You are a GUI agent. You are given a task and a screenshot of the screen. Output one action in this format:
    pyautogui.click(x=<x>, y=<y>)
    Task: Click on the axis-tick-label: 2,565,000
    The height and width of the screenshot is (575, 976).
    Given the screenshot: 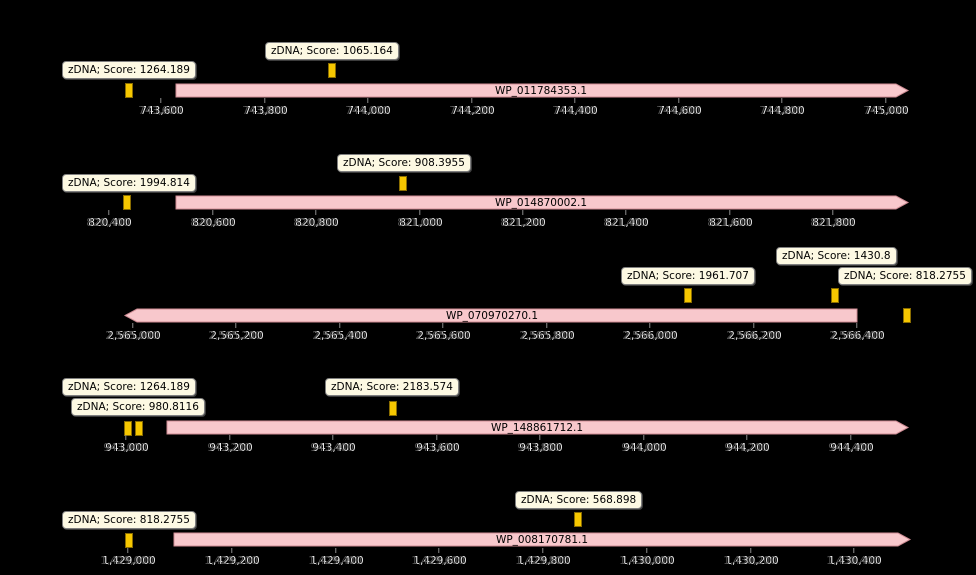 What is the action you would take?
    pyautogui.click(x=132, y=332)
    